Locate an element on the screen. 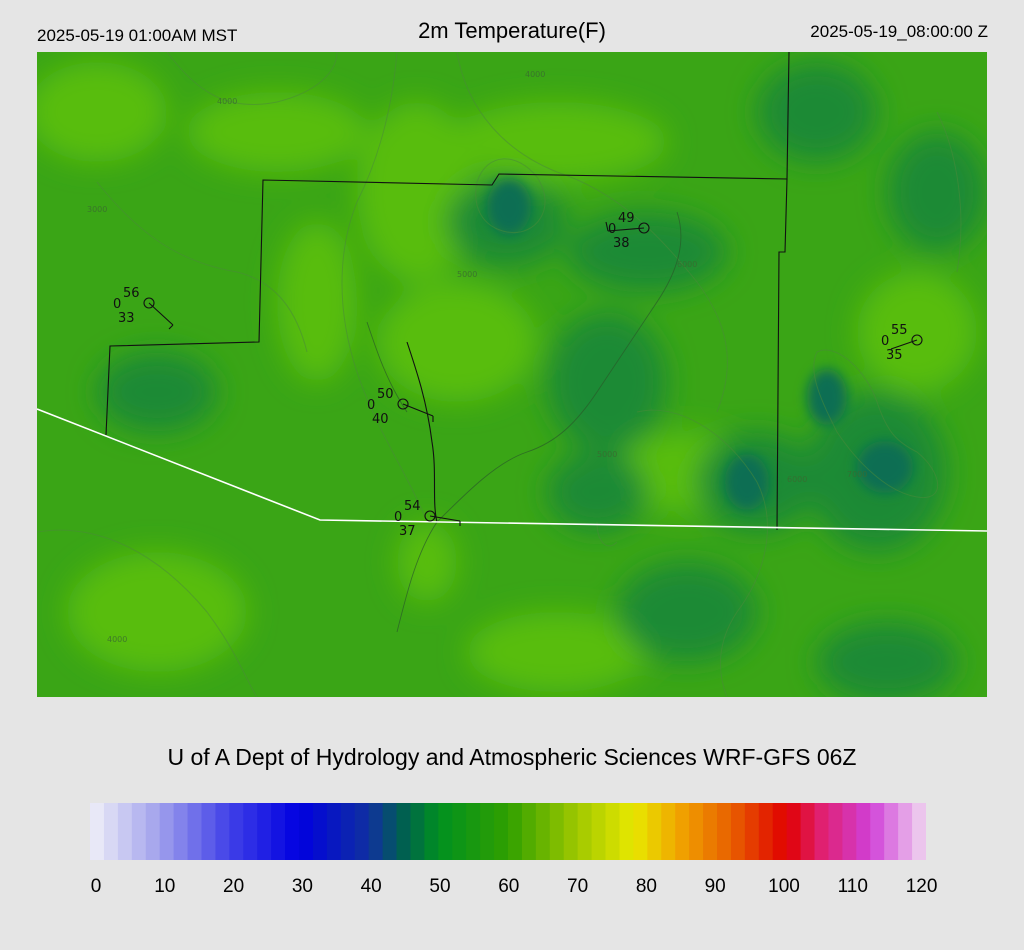  station-temperature: 56 is located at coordinates (131, 293).